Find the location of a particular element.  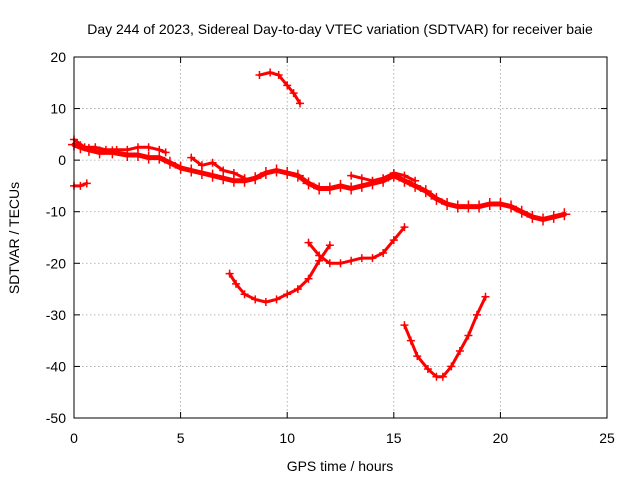

x-tick-label: 5 is located at coordinates (181, 438).